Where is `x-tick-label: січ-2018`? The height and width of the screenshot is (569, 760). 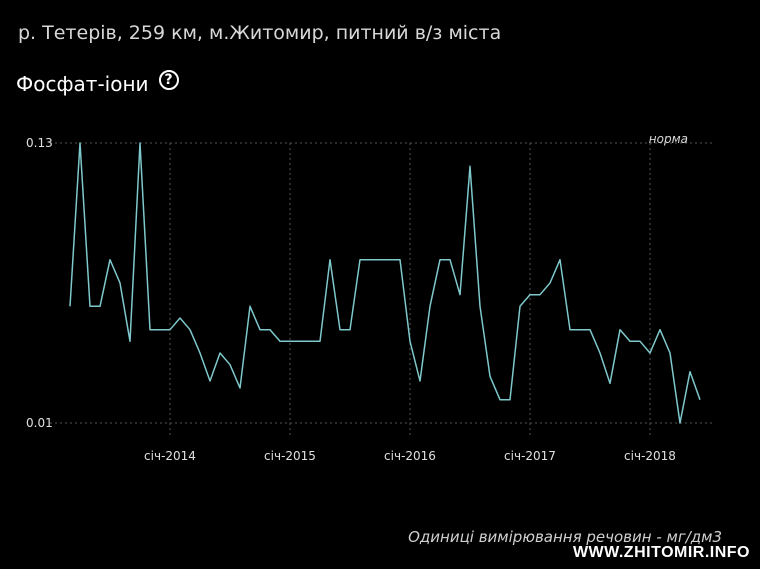
x-tick-label: січ-2018 is located at coordinates (650, 456).